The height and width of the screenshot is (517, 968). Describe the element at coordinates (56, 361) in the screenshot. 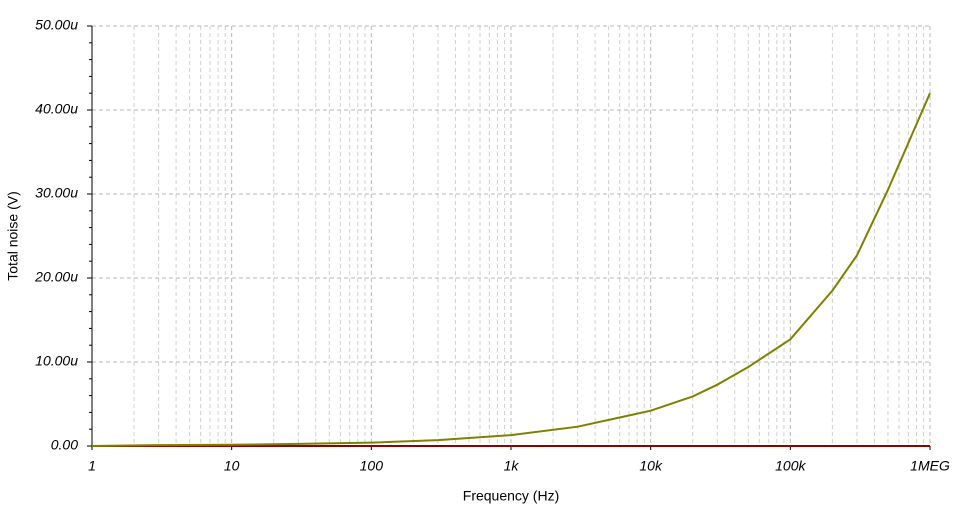

I see `y-tick-label: 10.00u` at that location.